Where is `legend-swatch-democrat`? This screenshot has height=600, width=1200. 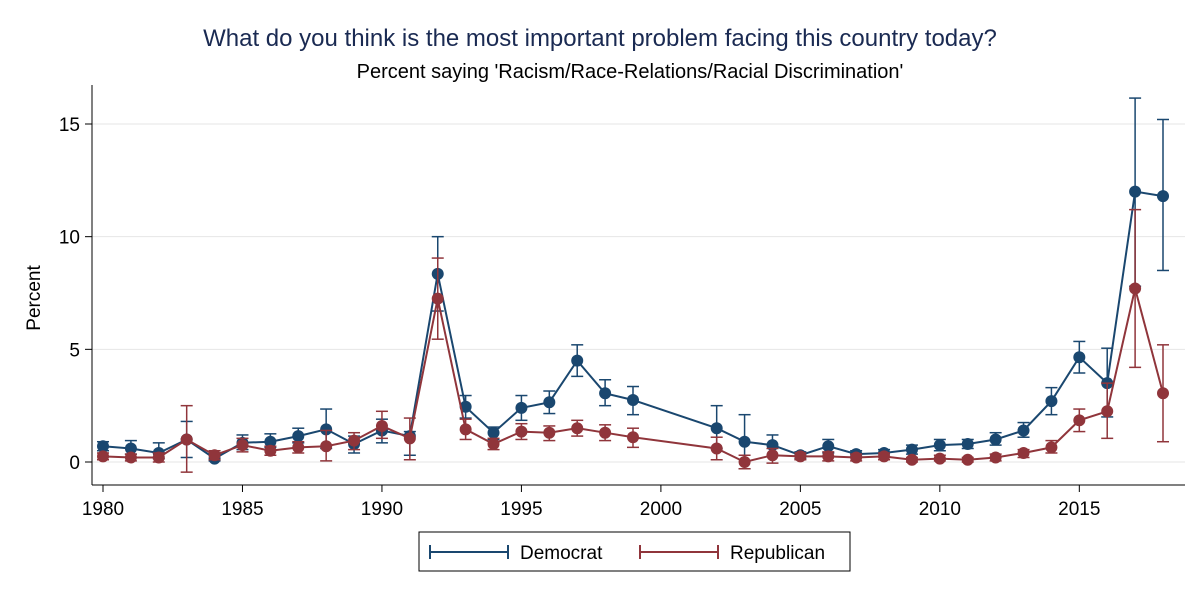 legend-swatch-democrat is located at coordinates (469, 552).